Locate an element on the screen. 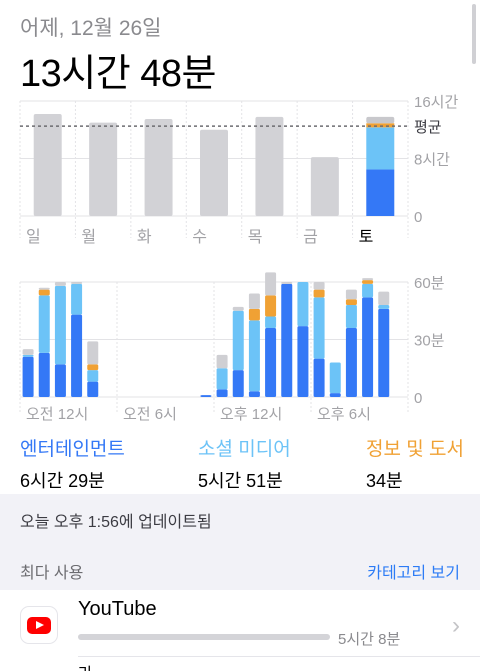  app-usage-bar is located at coordinates (204, 637).